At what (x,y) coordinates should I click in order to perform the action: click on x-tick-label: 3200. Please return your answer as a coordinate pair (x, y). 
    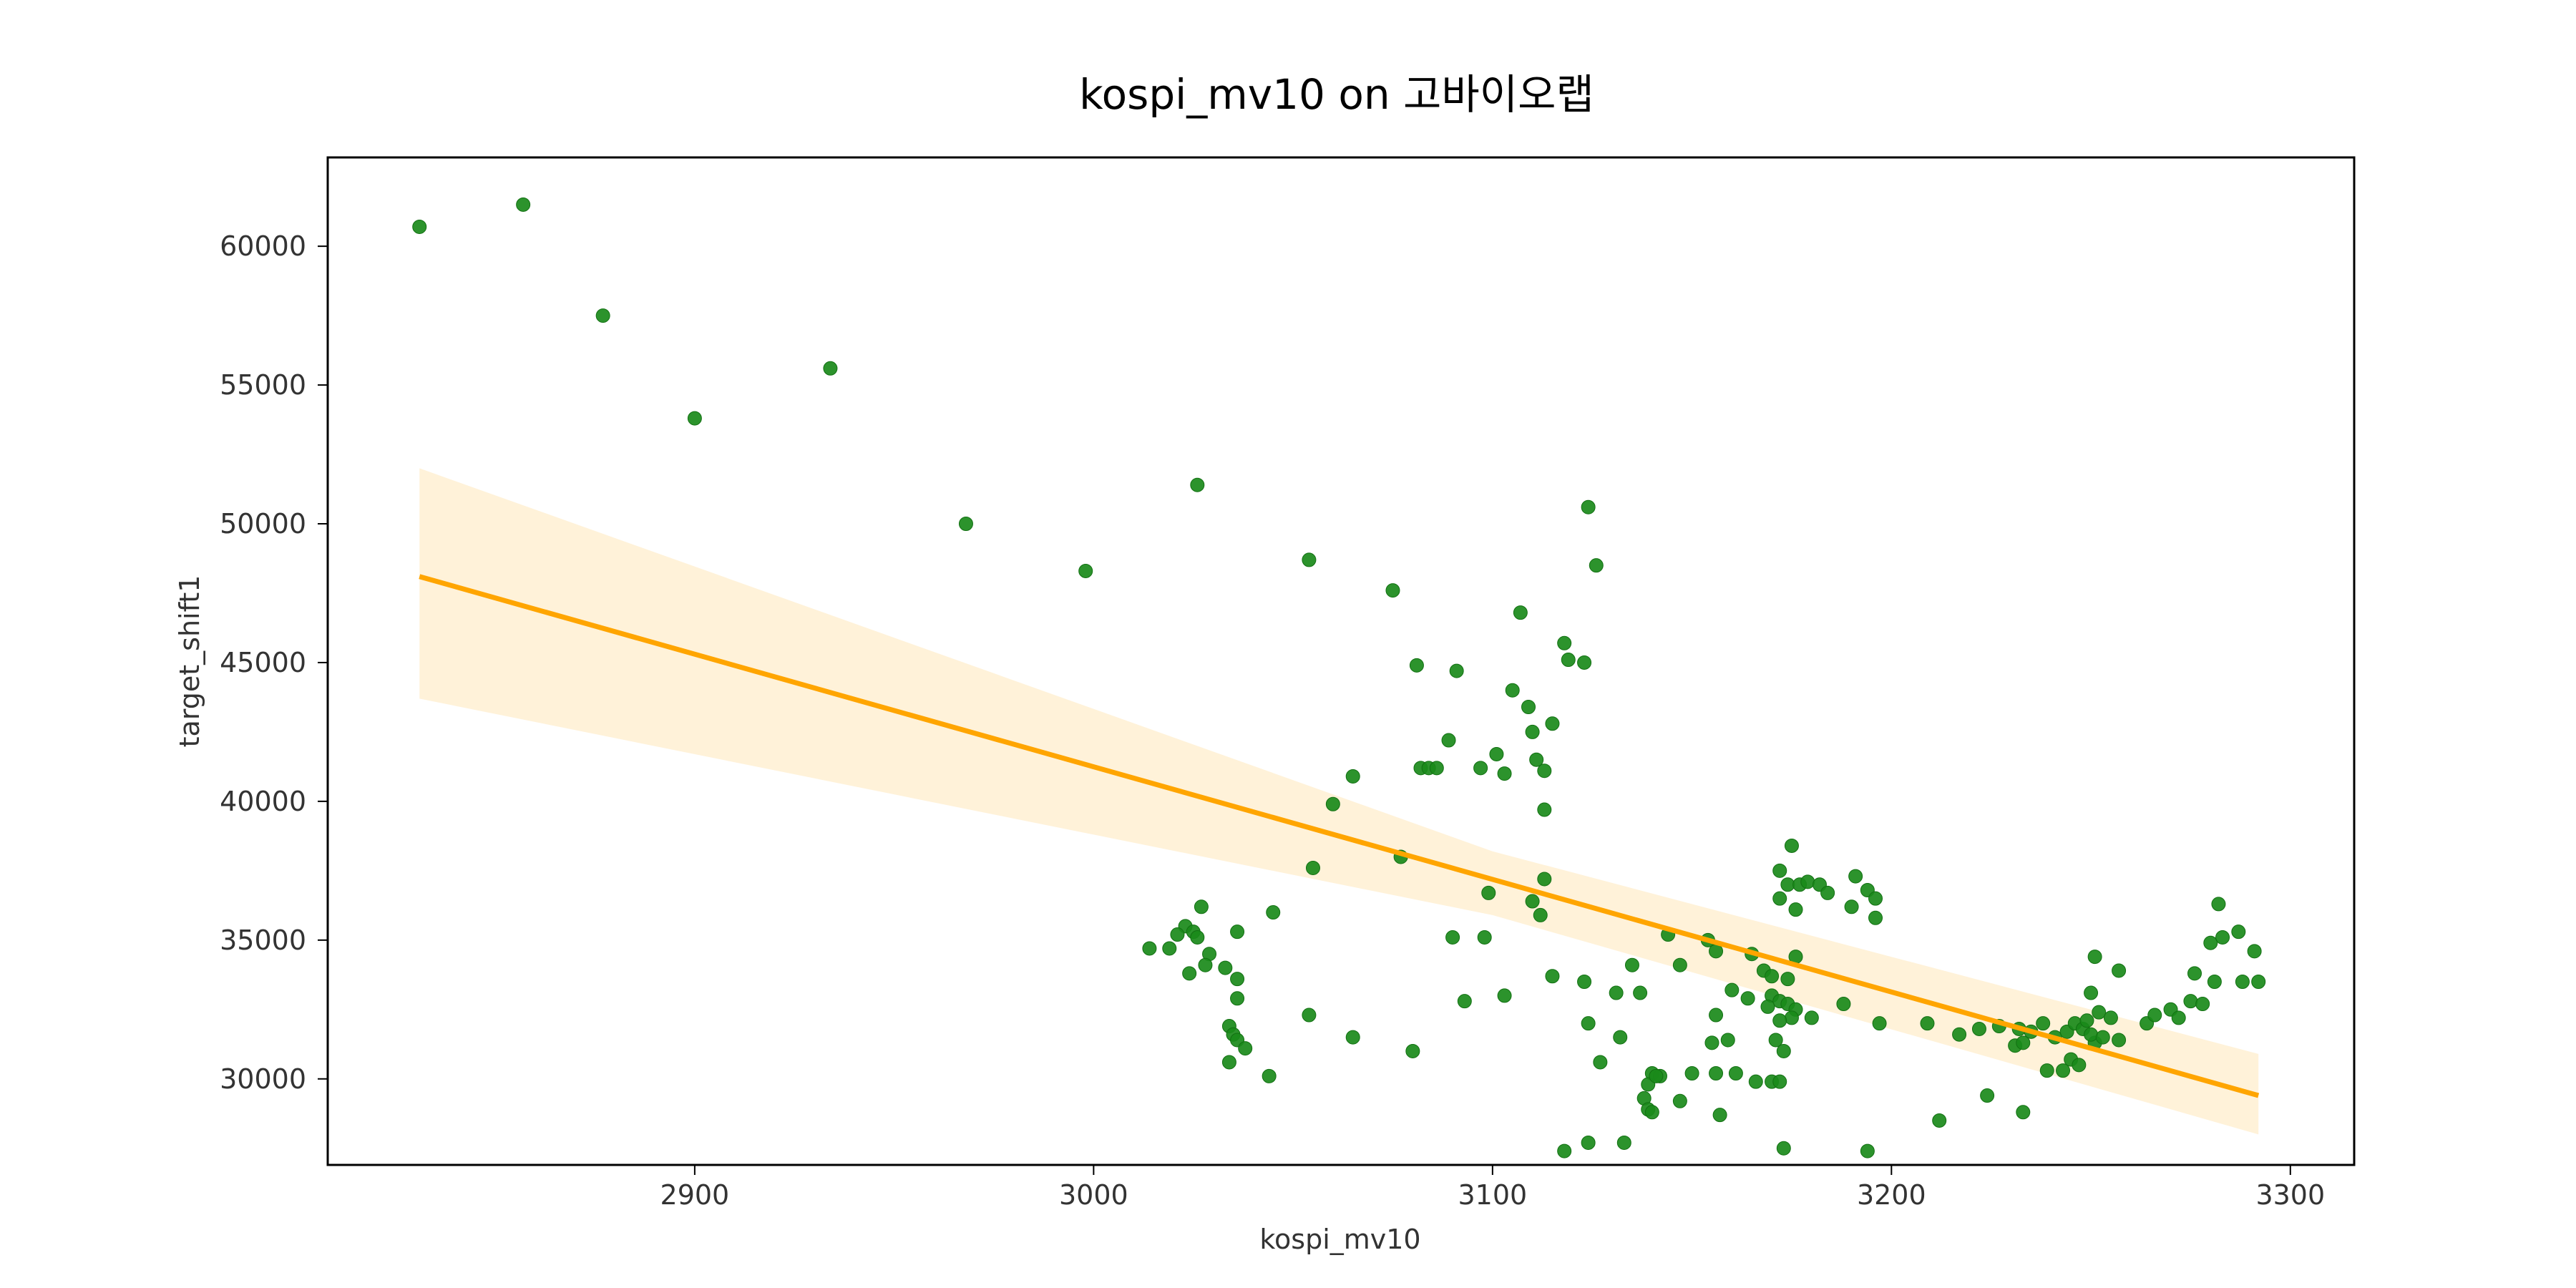
    Looking at the image, I should click on (1891, 1195).